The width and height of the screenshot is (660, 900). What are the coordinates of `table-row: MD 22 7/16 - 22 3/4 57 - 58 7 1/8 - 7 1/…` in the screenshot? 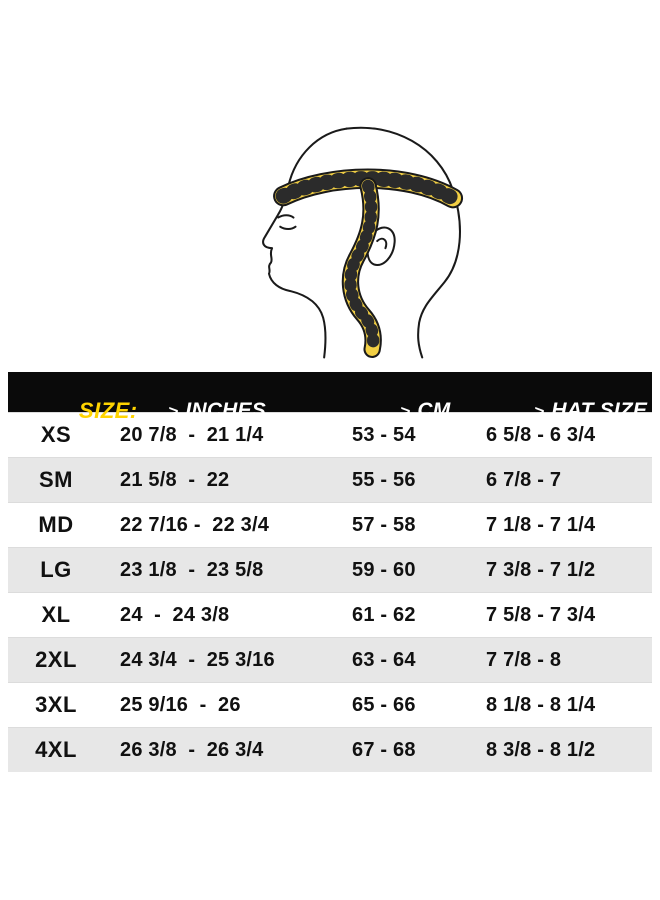 It's located at (330, 524).